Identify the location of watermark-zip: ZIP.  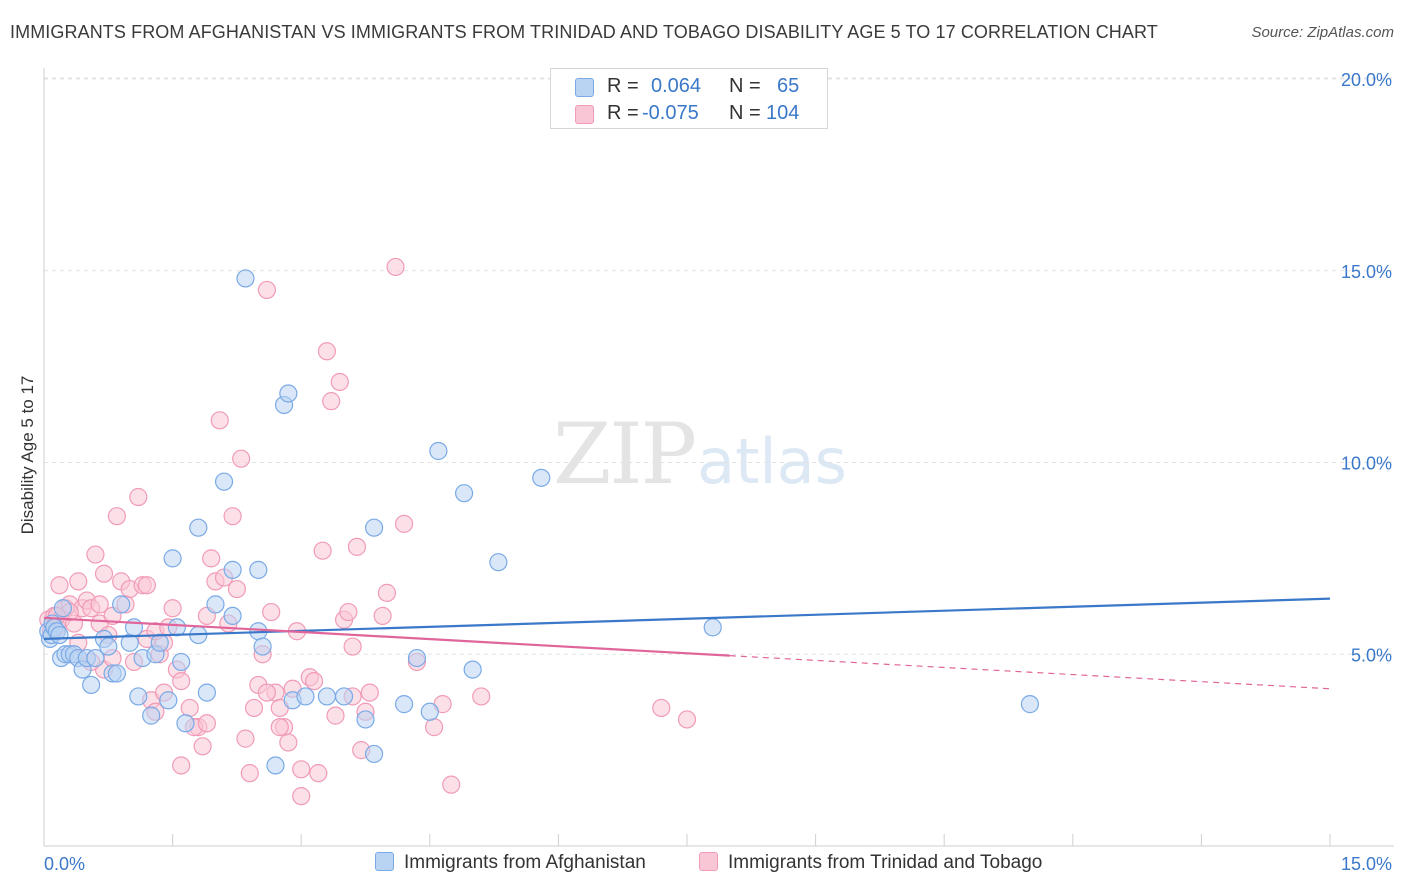
(625, 454).